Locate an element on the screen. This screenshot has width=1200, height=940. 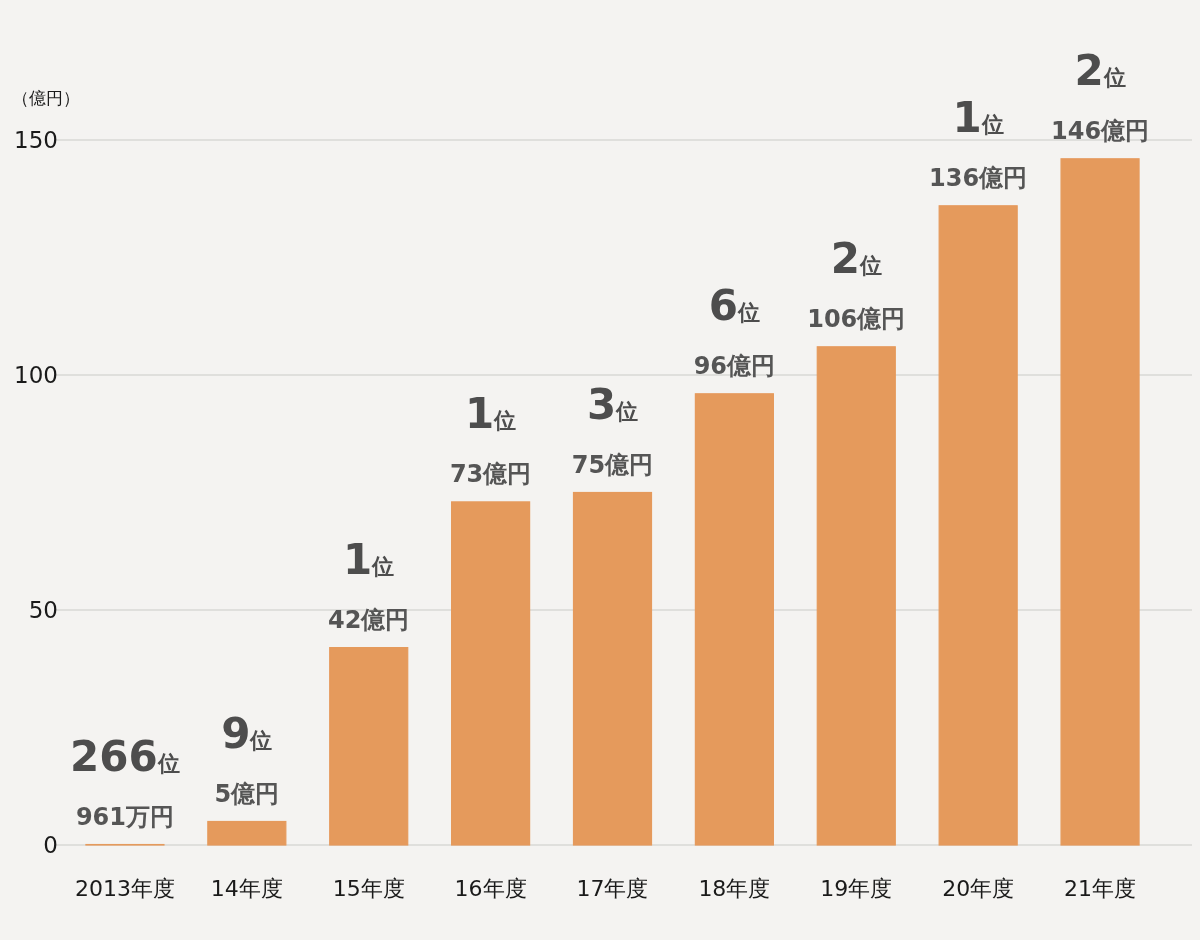
x-tick-label: 18年度 is located at coordinates (734, 888).